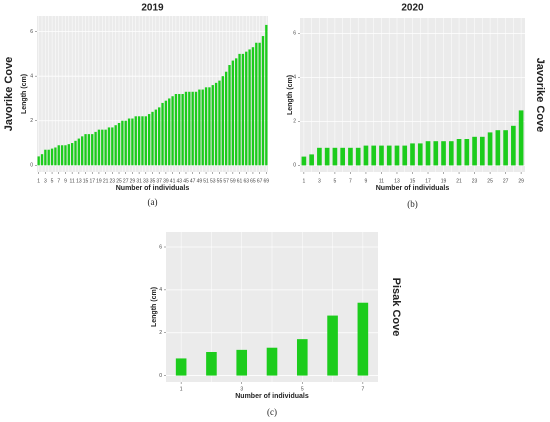 This screenshot has width=550, height=422. I want to click on x-tick-label: 49, so click(200, 181).